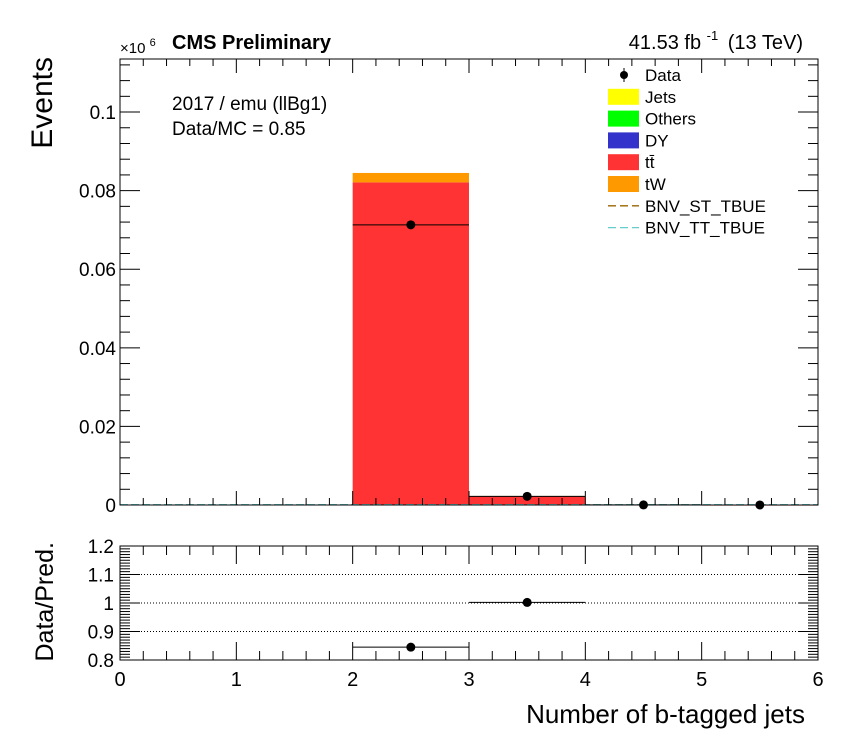  What do you see at coordinates (239, 129) in the screenshot?
I see `annotation-line-2: Data/MC = 0.85` at bounding box center [239, 129].